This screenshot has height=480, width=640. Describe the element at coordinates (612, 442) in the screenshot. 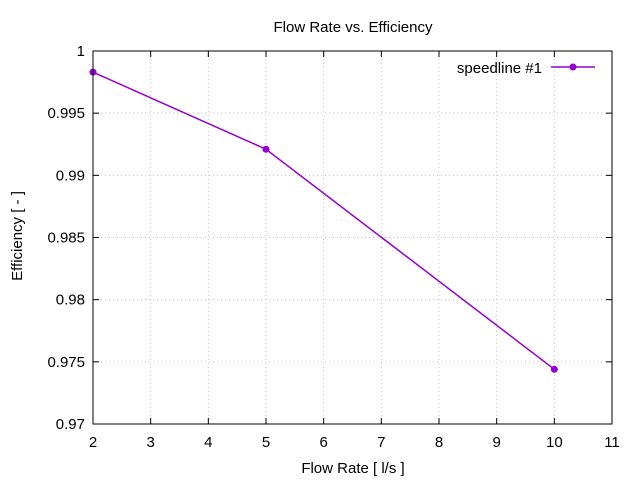

I see `x-tick-label: 11` at that location.